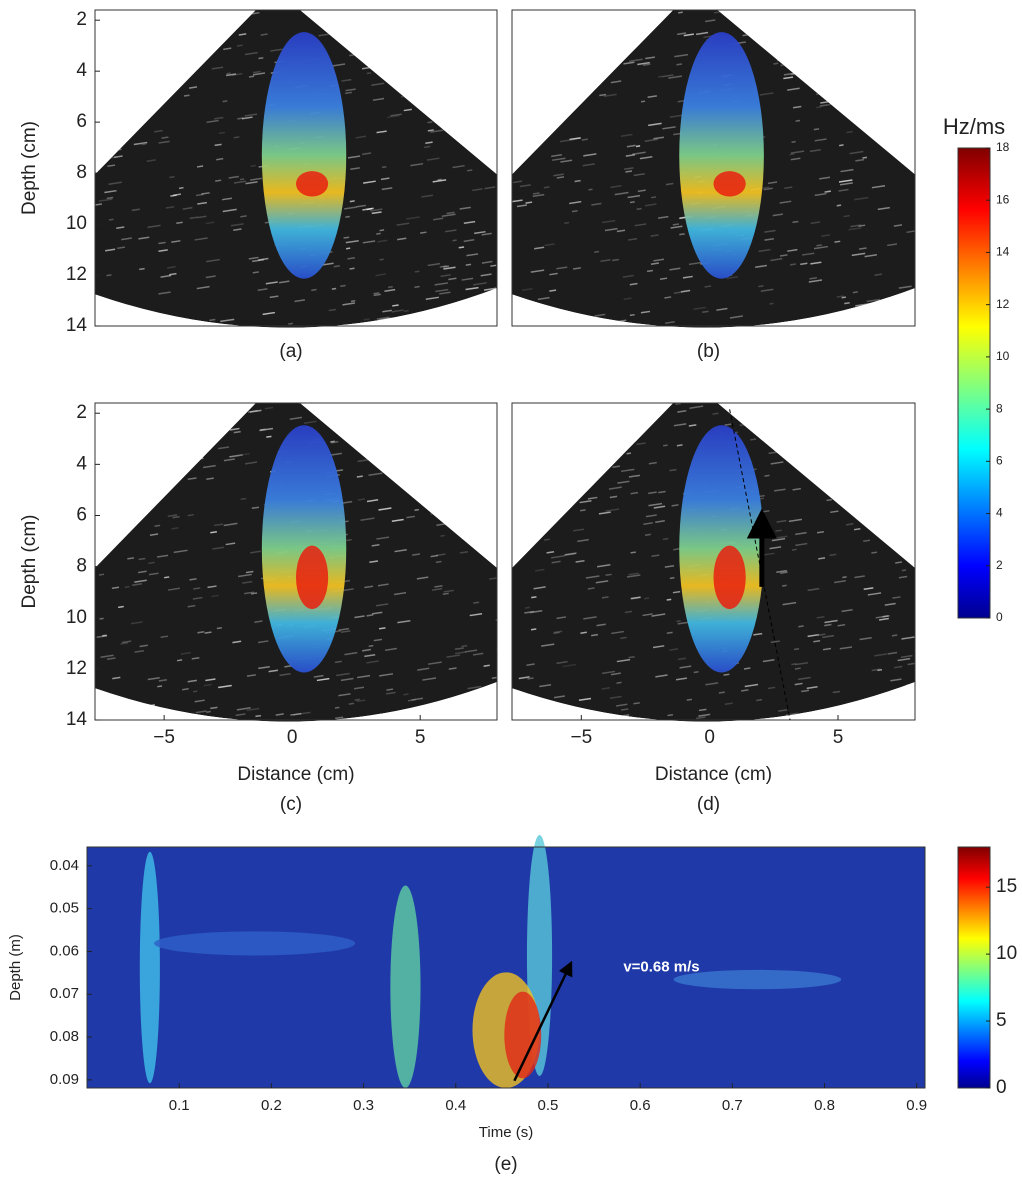  I want to click on frame, so click(296, 561).